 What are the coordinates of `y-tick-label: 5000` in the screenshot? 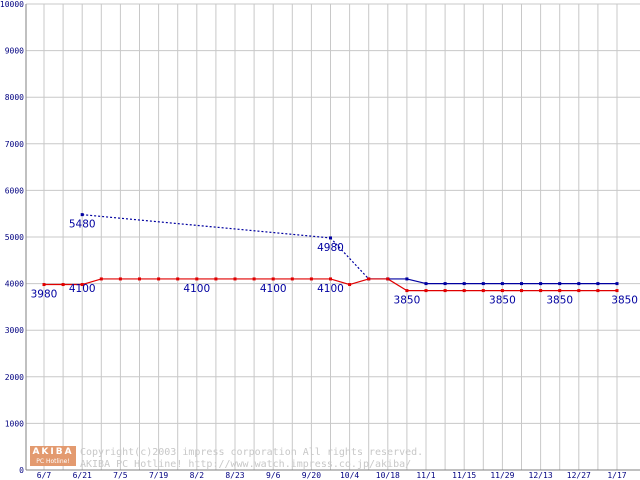 It's located at (14, 237).